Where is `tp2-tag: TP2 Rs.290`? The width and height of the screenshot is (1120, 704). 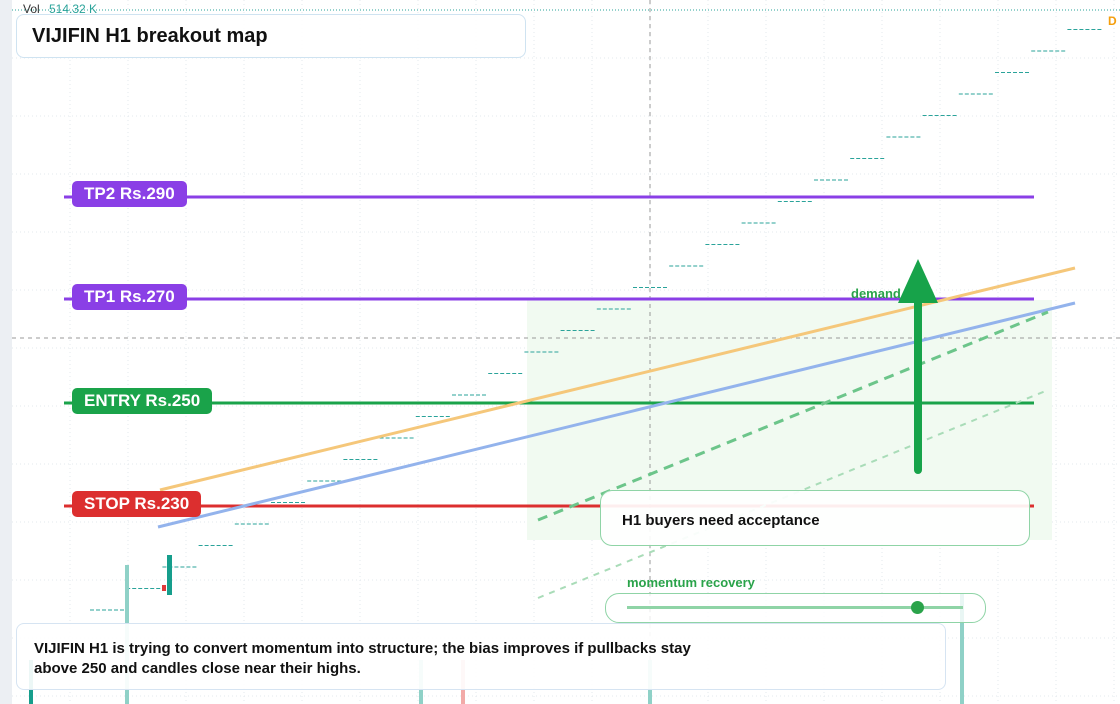 tp2-tag: TP2 Rs.290 is located at coordinates (129, 194).